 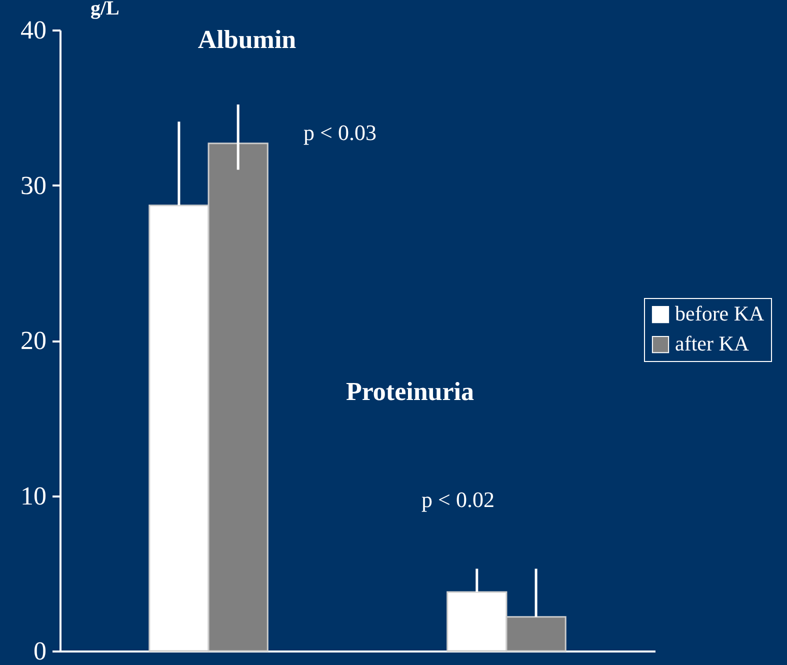 I want to click on y-tick-label: 10, so click(x=33, y=495).